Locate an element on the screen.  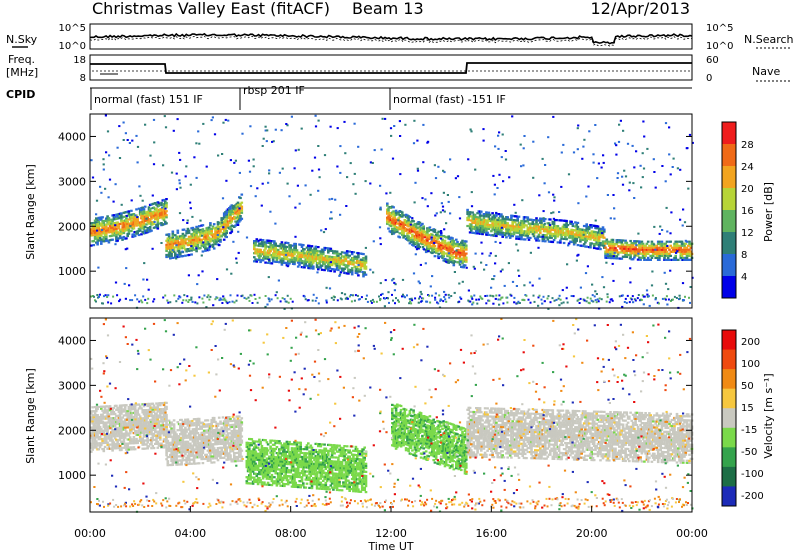
freq-right-tick-top: 60 is located at coordinates (712, 60).